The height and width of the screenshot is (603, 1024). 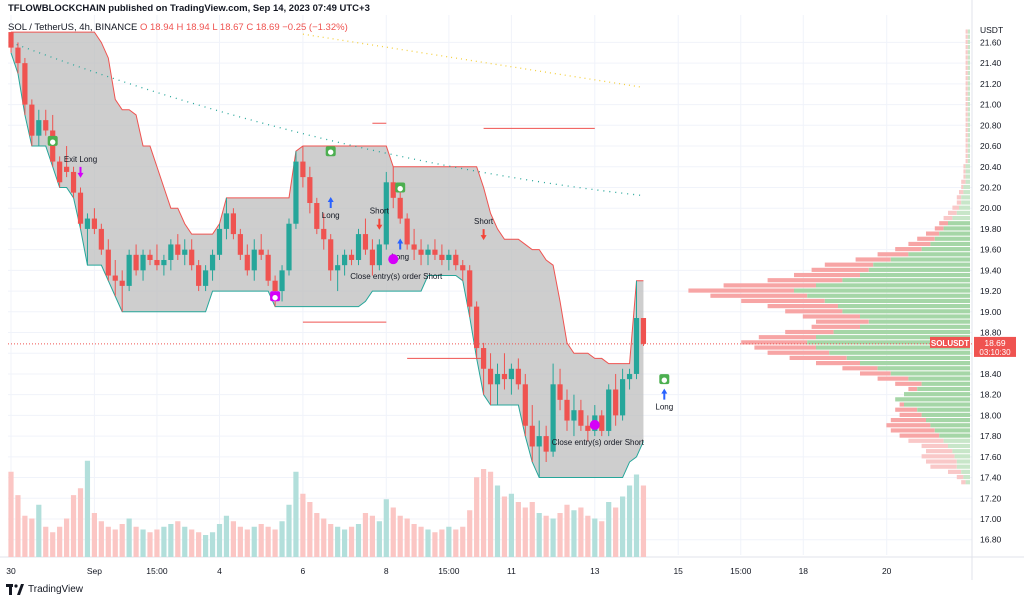 I want to click on price-tick-label: 21.60, so click(x=991, y=42).